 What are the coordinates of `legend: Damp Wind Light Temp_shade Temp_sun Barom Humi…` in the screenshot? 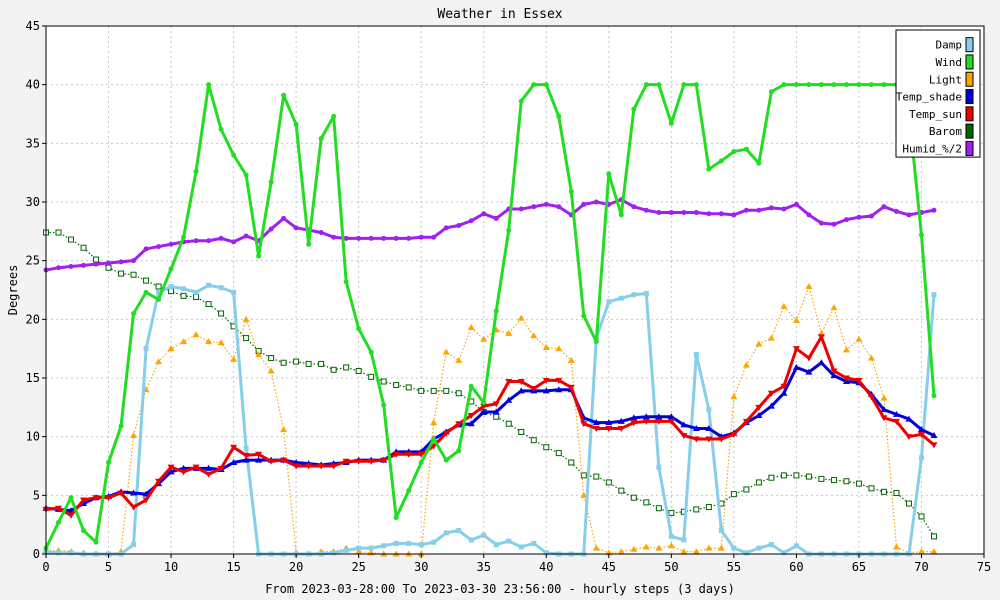 It's located at (938, 93).